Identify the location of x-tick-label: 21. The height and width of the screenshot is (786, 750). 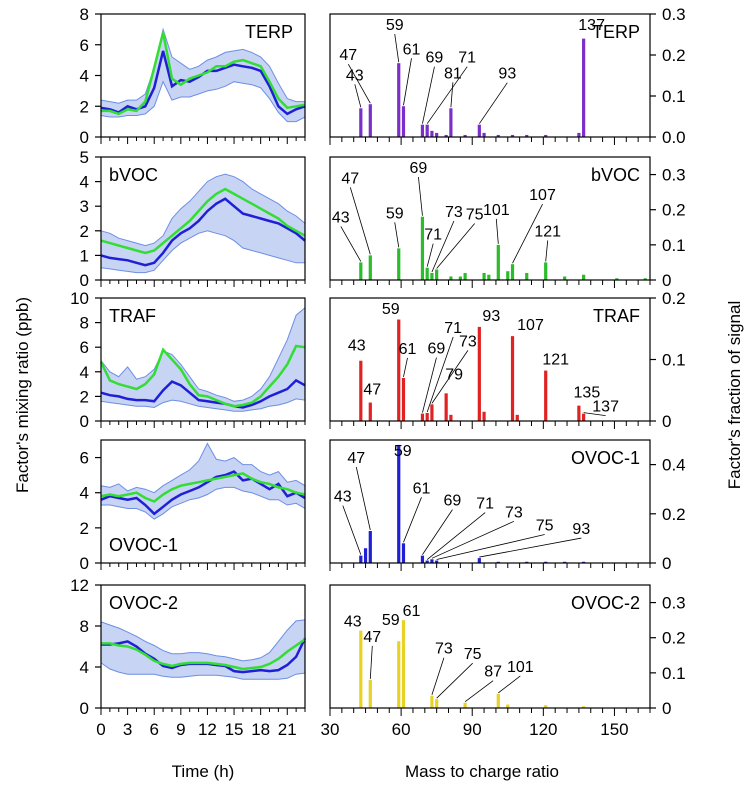
(287, 729).